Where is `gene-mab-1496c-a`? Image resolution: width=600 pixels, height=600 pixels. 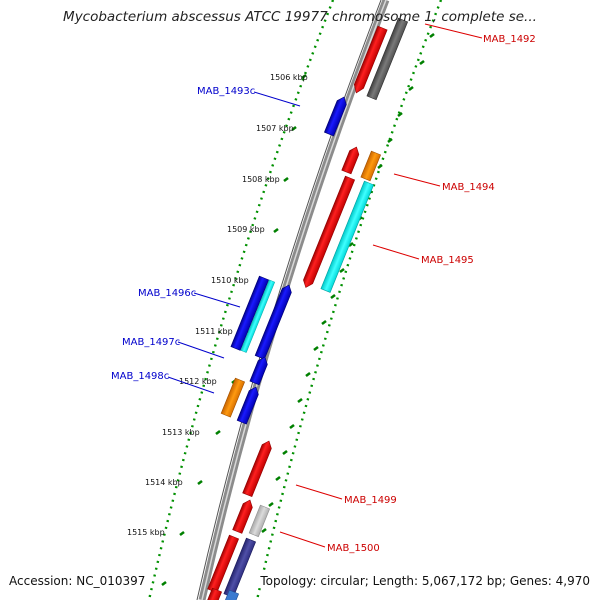 gene-mab-1496c-a is located at coordinates (250, 313).